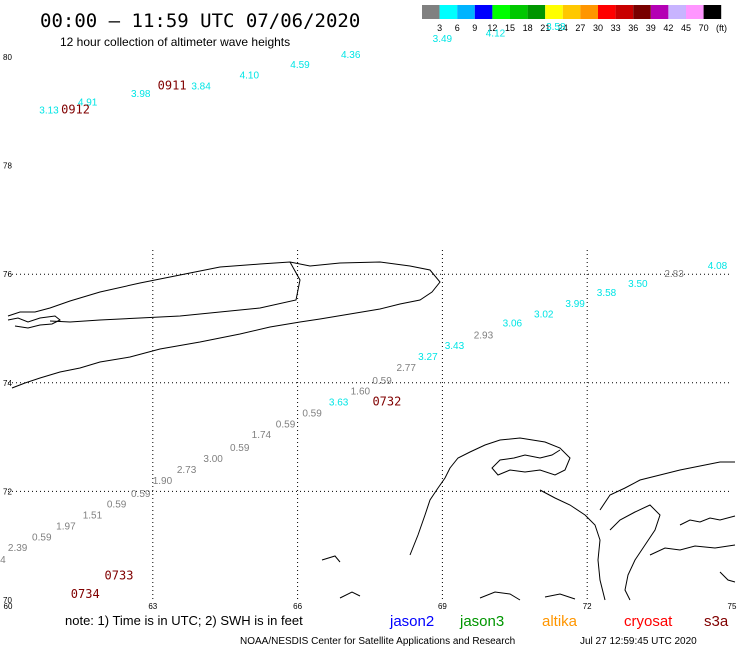 The image size is (740, 650). Describe the element at coordinates (448, 578) in the screenshot. I see `yamal-islands` at that location.